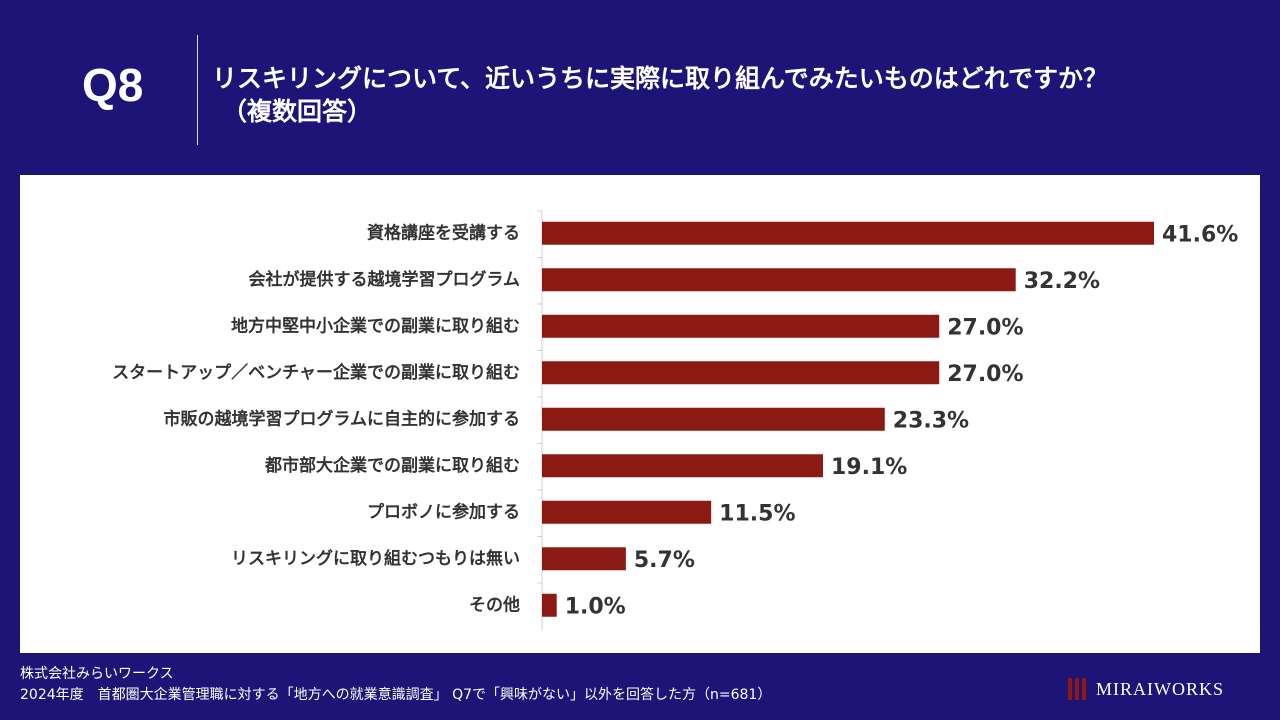 This screenshot has width=1280, height=720. I want to click on category-label: 市販の越境学習プログラムに自主的に参加する, so click(342, 418).